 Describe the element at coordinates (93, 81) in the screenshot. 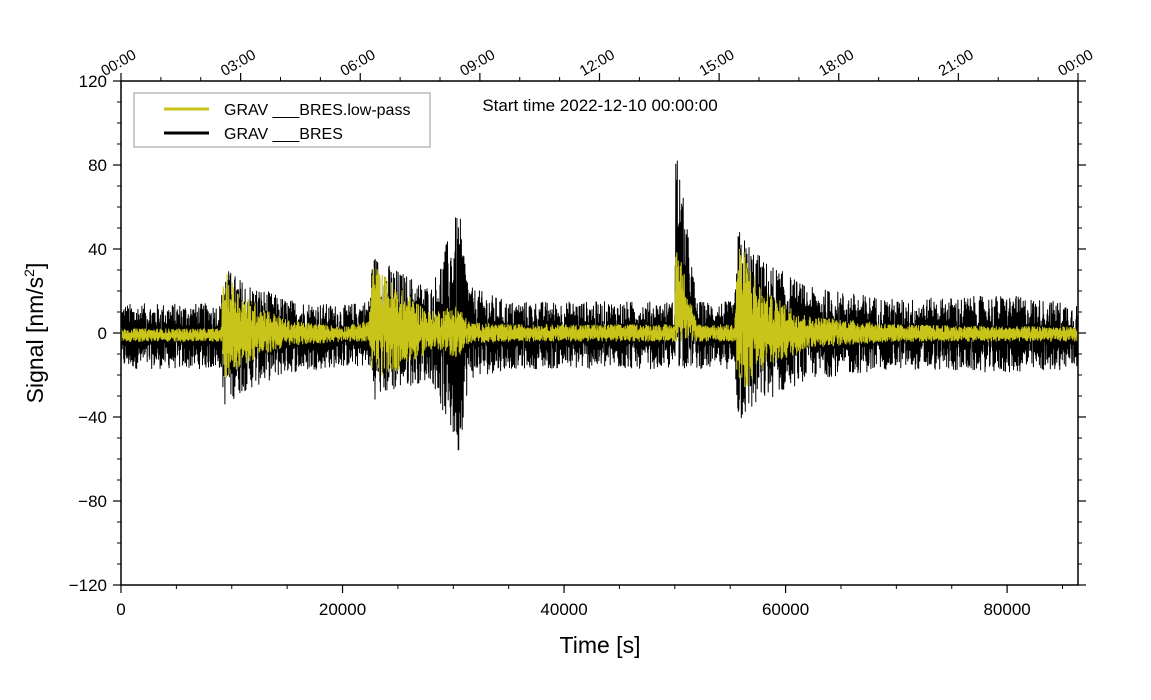

I see `y-tick-label: 120` at that location.